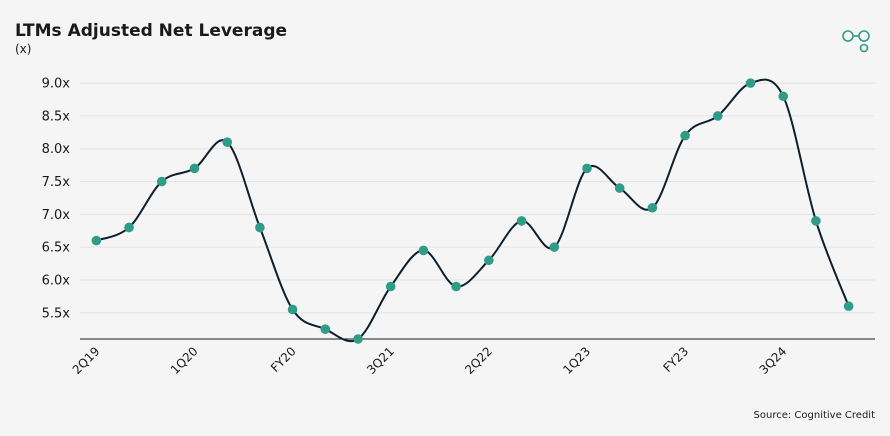 The image size is (890, 436). What do you see at coordinates (56, 248) in the screenshot?
I see `y-tick-label: 6.5x` at bounding box center [56, 248].